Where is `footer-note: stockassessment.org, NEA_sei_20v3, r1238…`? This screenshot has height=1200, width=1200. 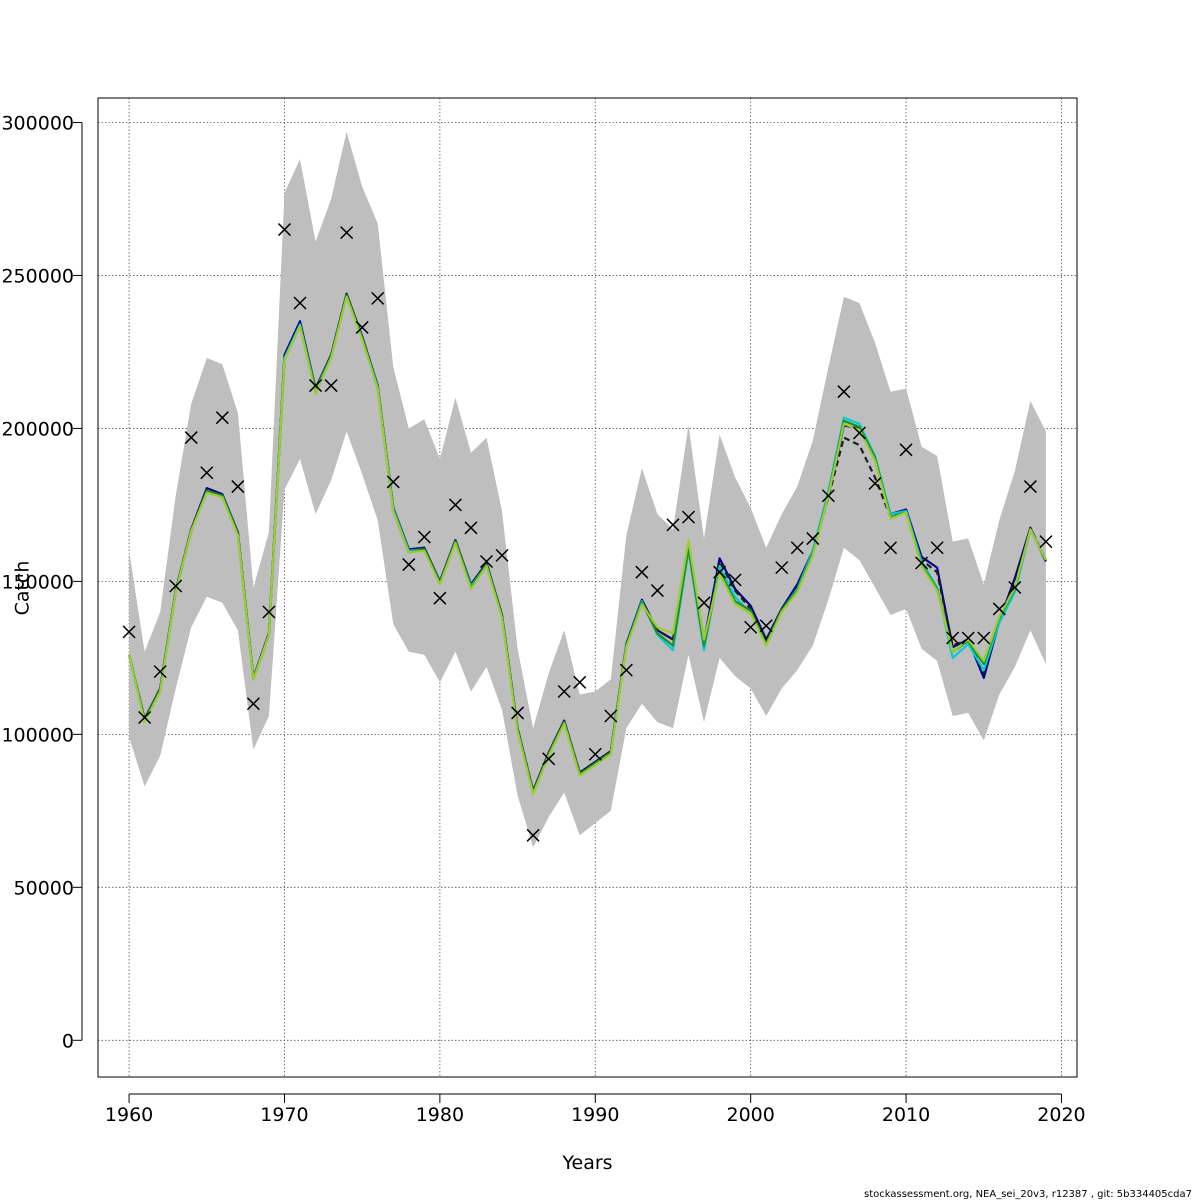 footer-note: stockassessment.org, NEA_sei_20v3, r1238… is located at coordinates (1028, 1194).